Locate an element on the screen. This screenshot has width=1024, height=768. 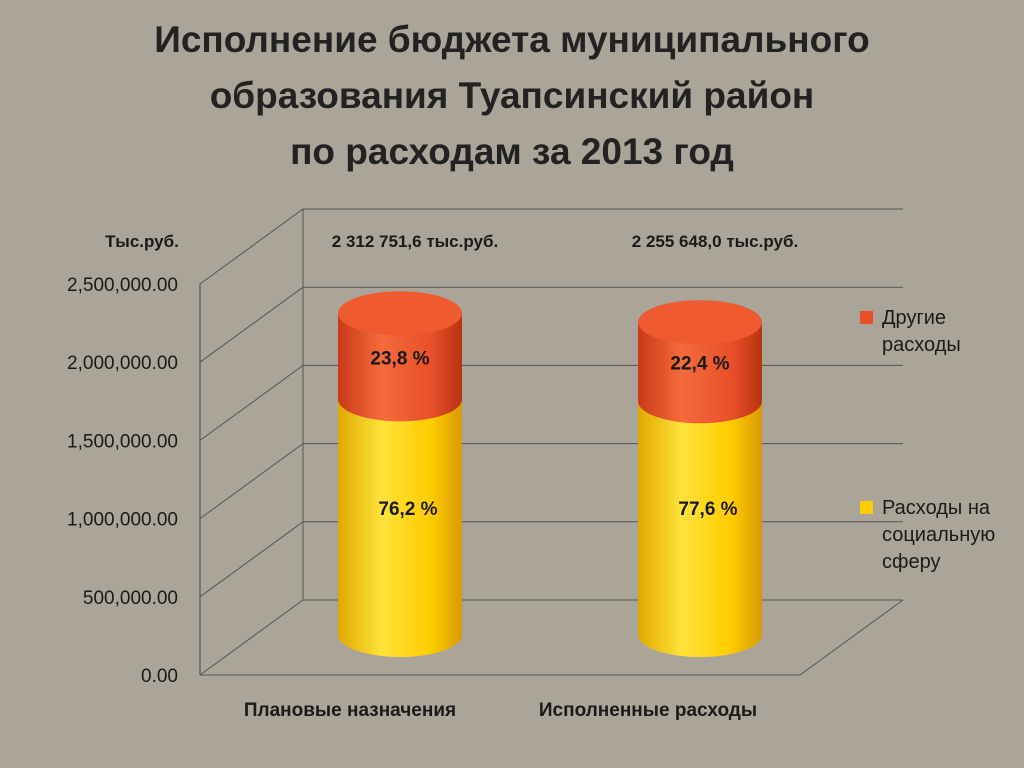
legend-swatch-other is located at coordinates (866, 317).